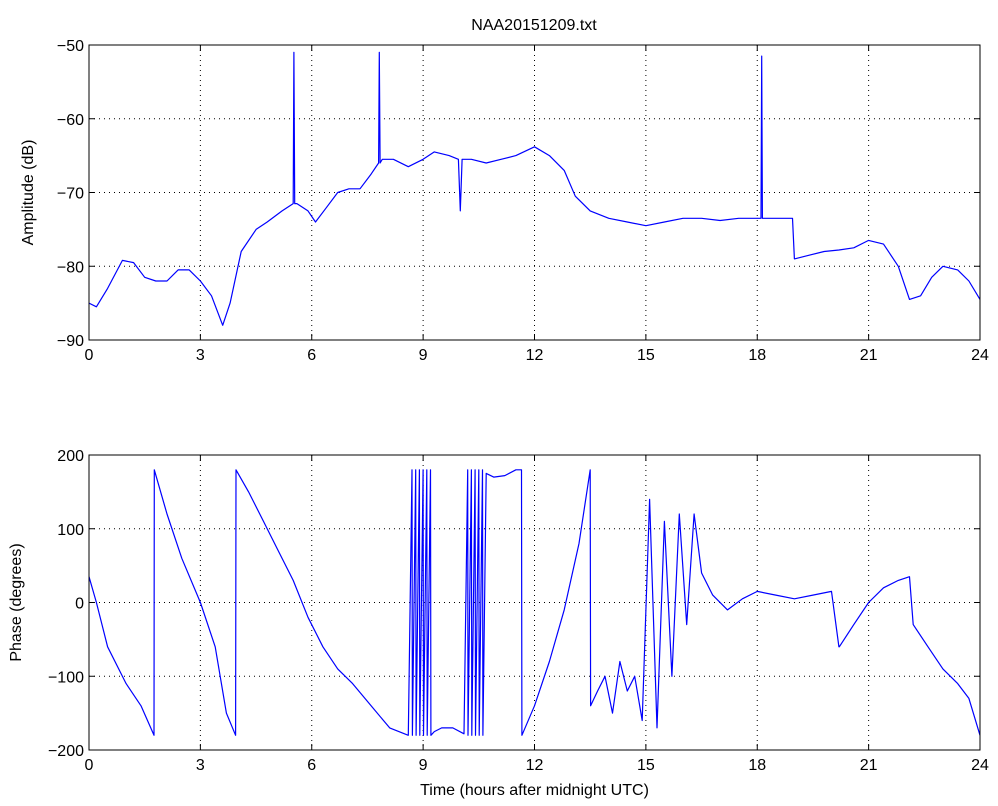  Describe the element at coordinates (66, 677) in the screenshot. I see `phase-ytick-label: −100` at that location.